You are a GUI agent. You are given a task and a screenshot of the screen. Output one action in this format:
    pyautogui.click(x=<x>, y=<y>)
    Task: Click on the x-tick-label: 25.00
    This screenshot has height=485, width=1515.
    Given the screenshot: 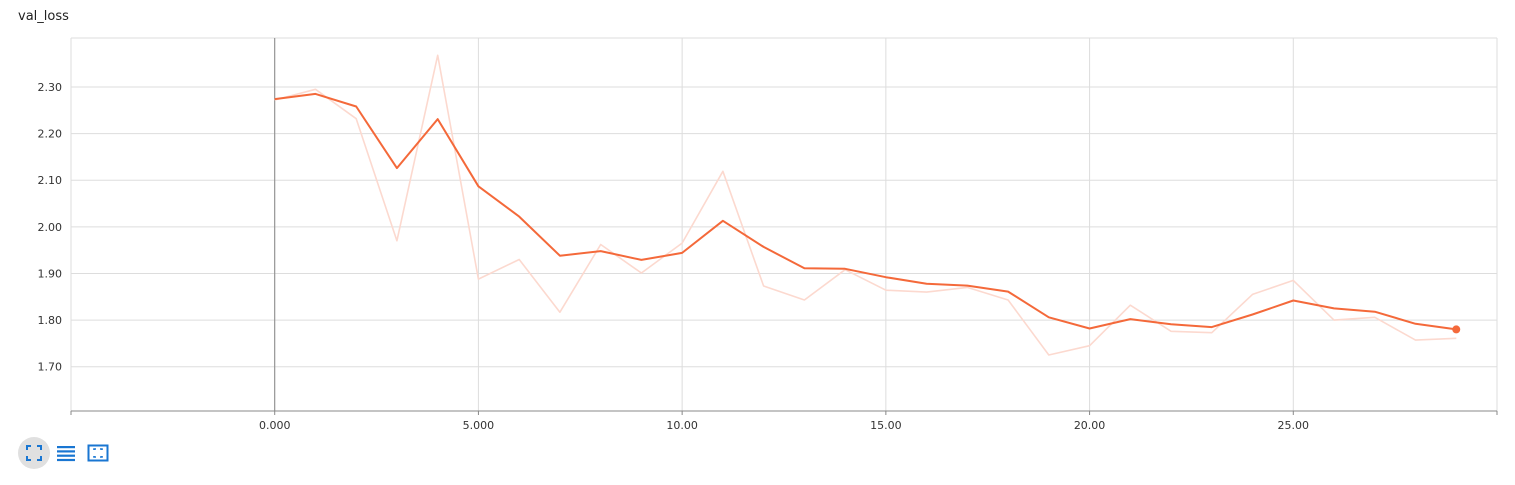 What is the action you would take?
    pyautogui.click(x=1294, y=425)
    